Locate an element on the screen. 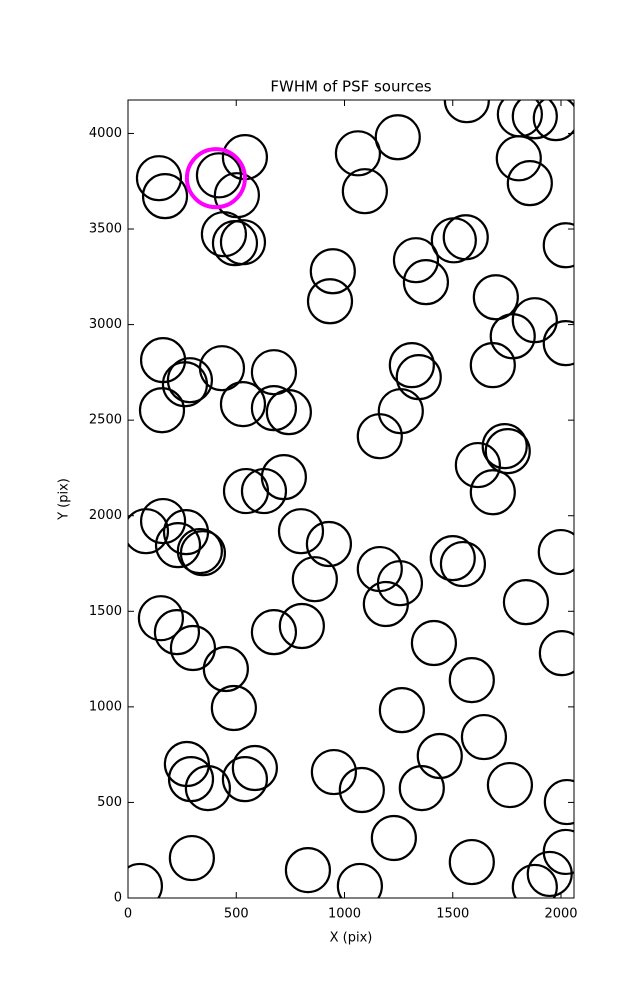 The image size is (637, 1000). y-tick-label: 4000 is located at coordinates (105, 133).